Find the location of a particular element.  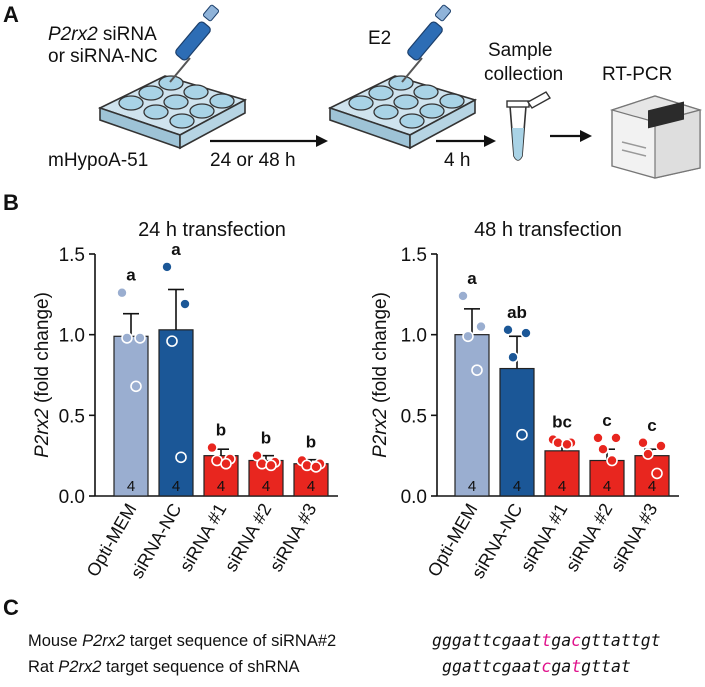

mouse-sequence: gggattcgaattgacgttattgt is located at coordinates (546, 640).